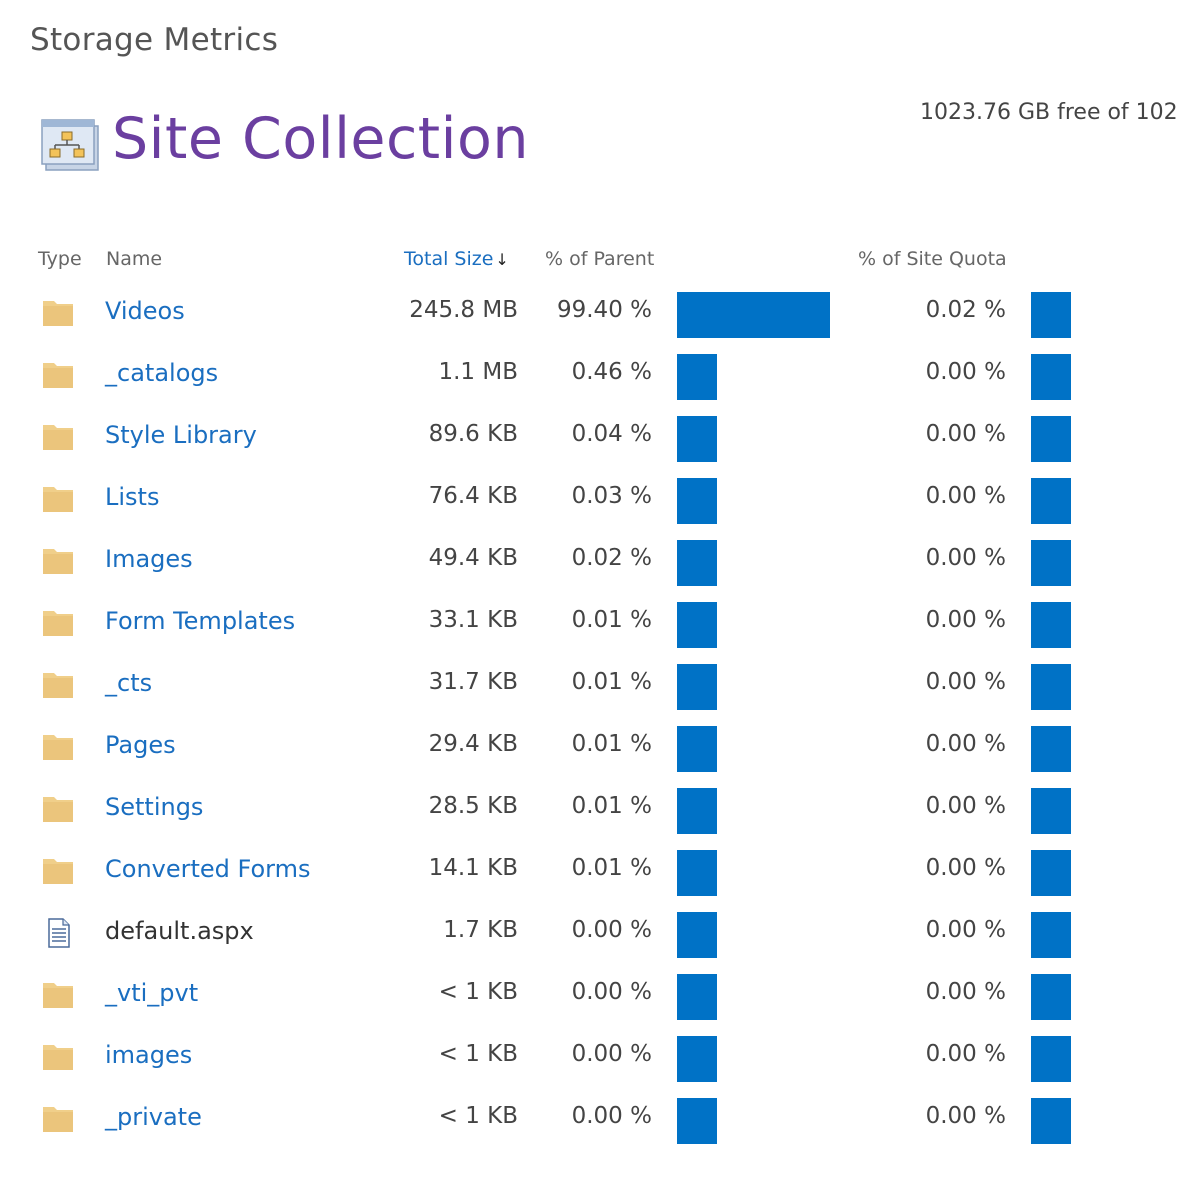 This screenshot has height=1194, width=1180. I want to click on item-name-link: images, so click(149, 1055).